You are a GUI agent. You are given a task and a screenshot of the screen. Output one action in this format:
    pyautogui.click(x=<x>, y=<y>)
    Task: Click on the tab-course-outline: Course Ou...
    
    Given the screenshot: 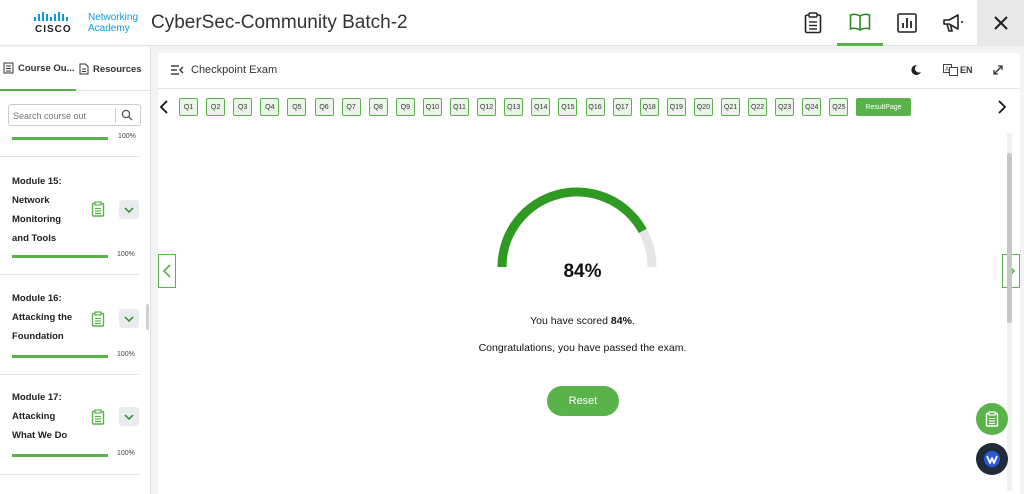 What is the action you would take?
    pyautogui.click(x=38, y=69)
    